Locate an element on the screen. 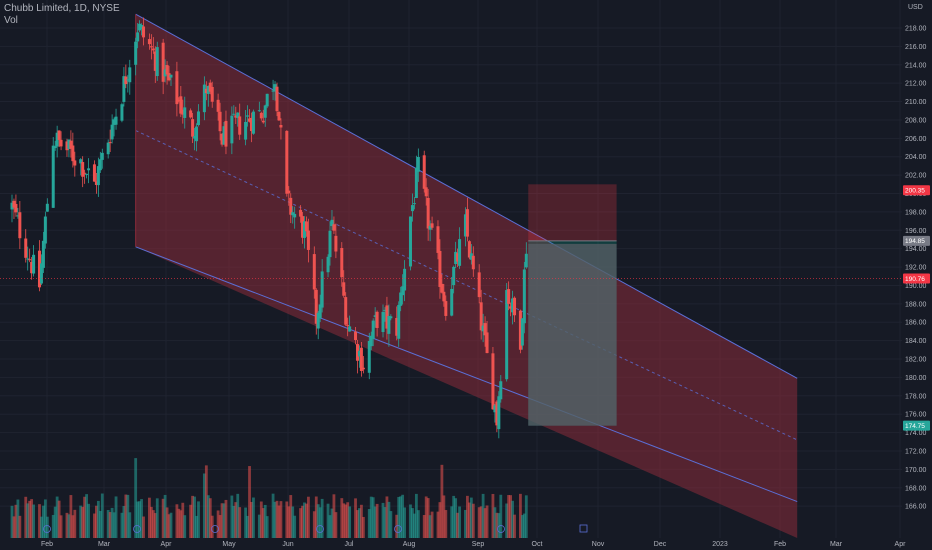 This screenshot has width=932, height=550. symbol-title: Chubb Limited, 1D, NYSE is located at coordinates (62, 8).